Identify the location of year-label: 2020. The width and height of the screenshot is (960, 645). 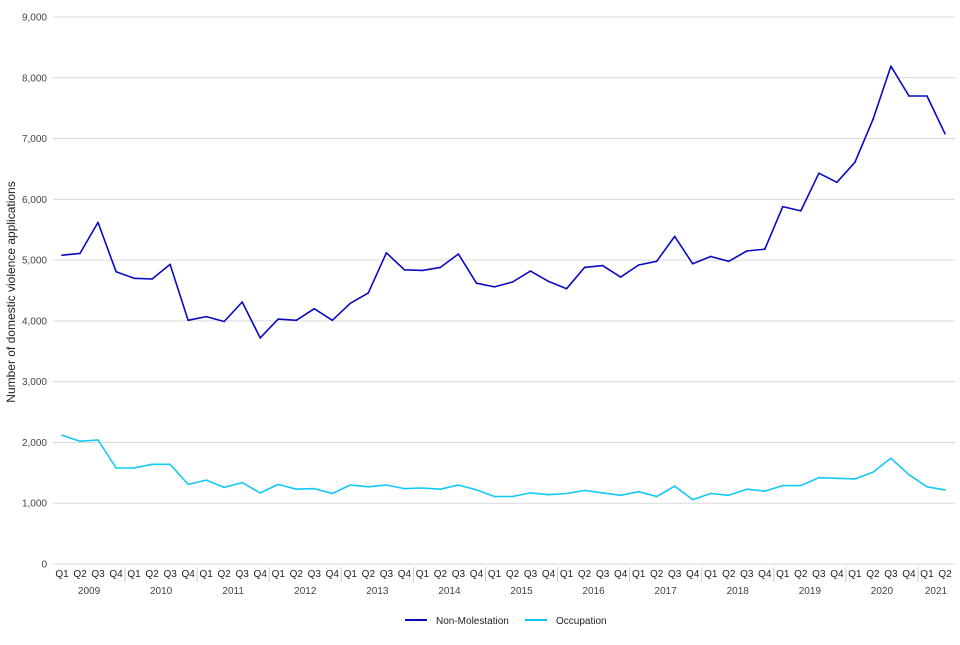
(882, 591).